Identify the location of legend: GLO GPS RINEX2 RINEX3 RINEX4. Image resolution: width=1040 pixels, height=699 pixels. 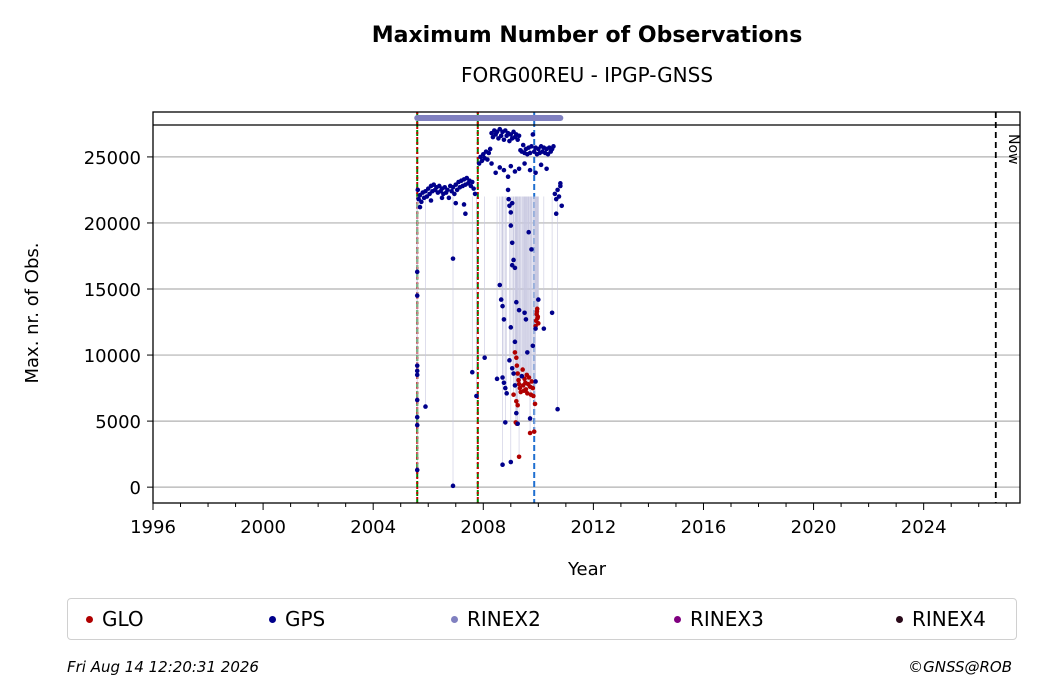
(542, 619).